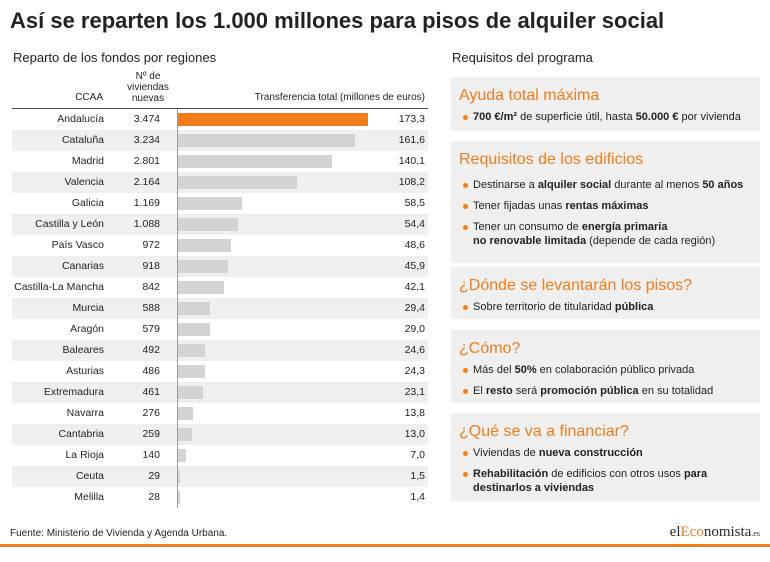 The height and width of the screenshot is (562, 770). What do you see at coordinates (148, 87) in the screenshot?
I see `column-header-homes: Nº de viviendas nuevas` at bounding box center [148, 87].